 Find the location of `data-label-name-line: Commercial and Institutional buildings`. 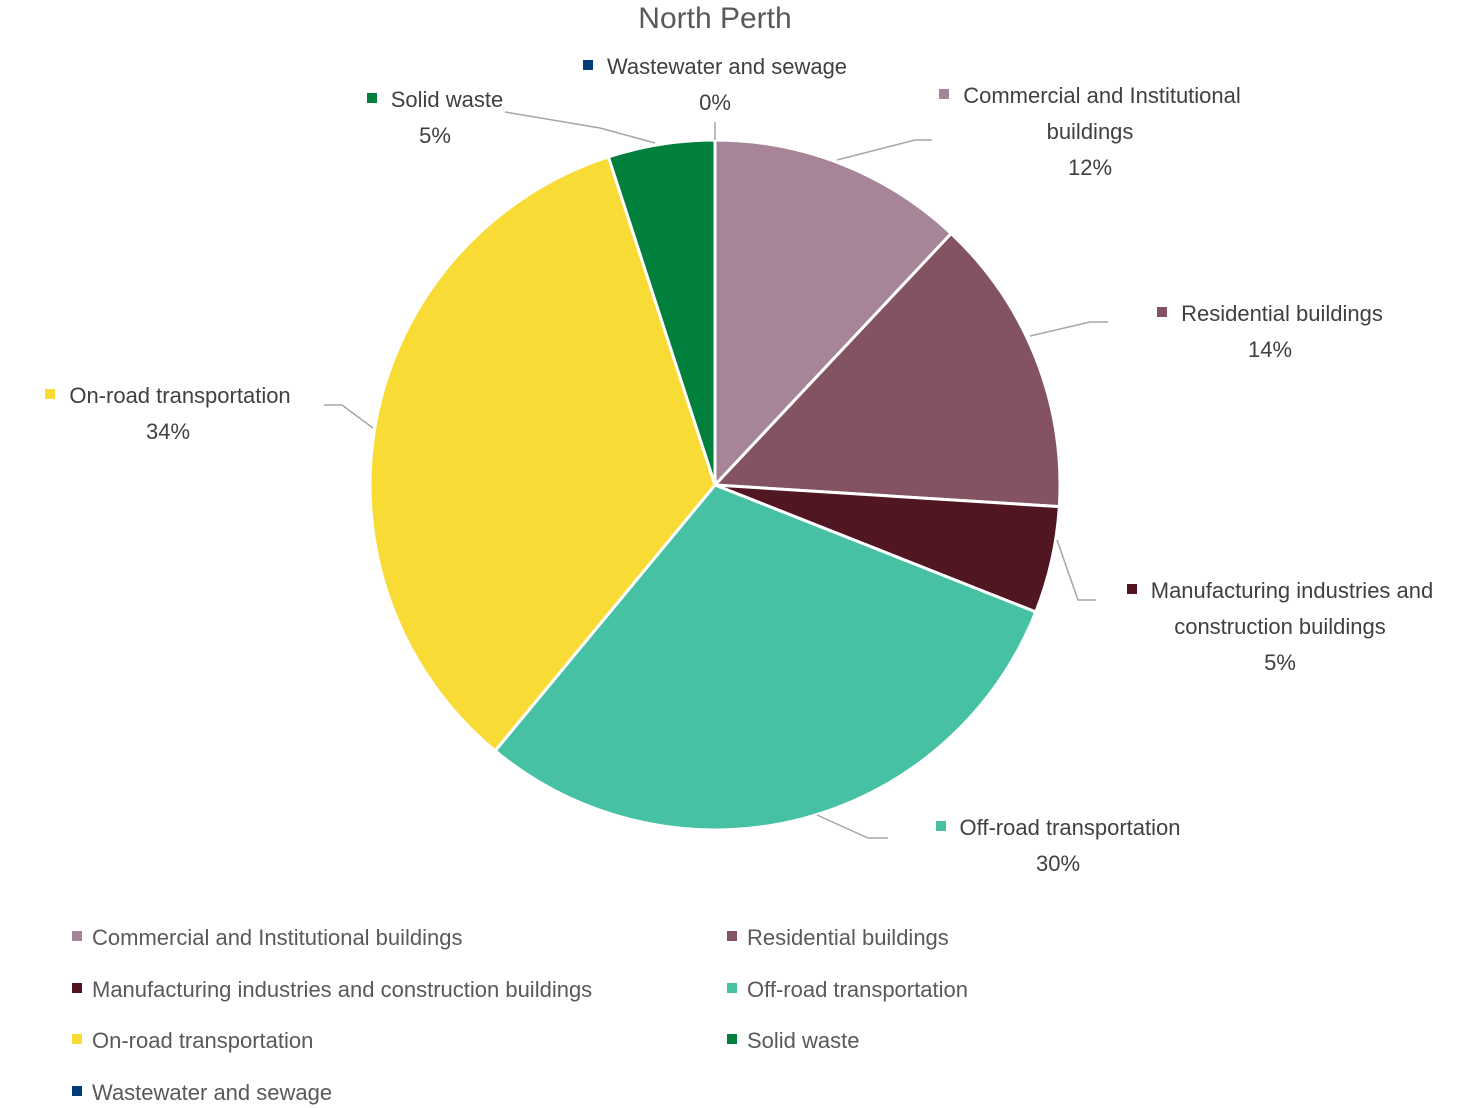

data-label-name-line: Commercial and Institutional buildings is located at coordinates (1090, 114).